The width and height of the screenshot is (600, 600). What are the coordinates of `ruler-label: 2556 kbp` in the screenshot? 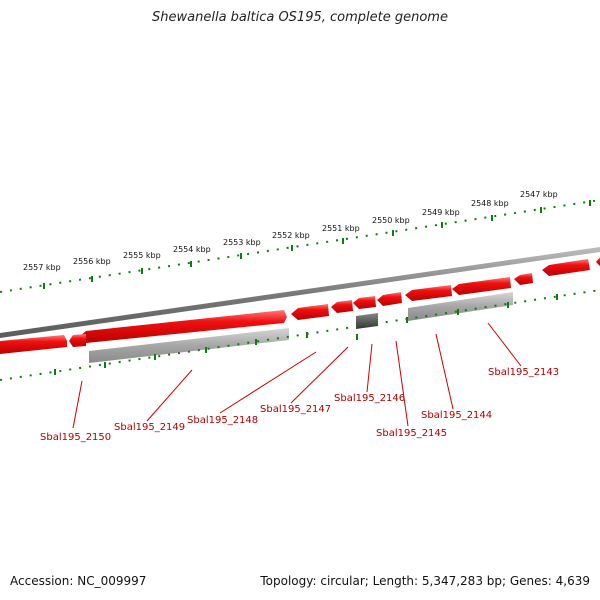 It's located at (92, 261).